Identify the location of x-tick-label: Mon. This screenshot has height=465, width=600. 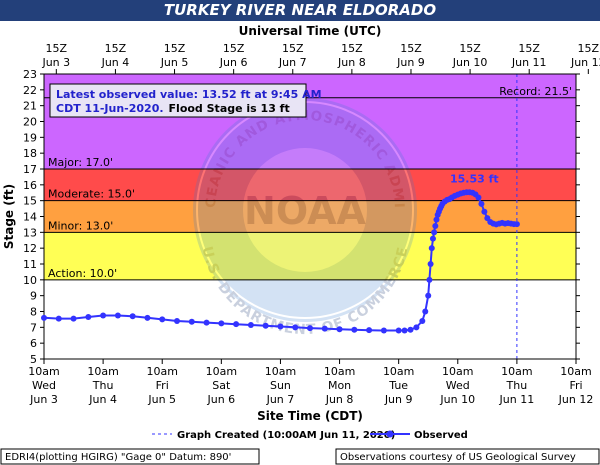
(339, 385).